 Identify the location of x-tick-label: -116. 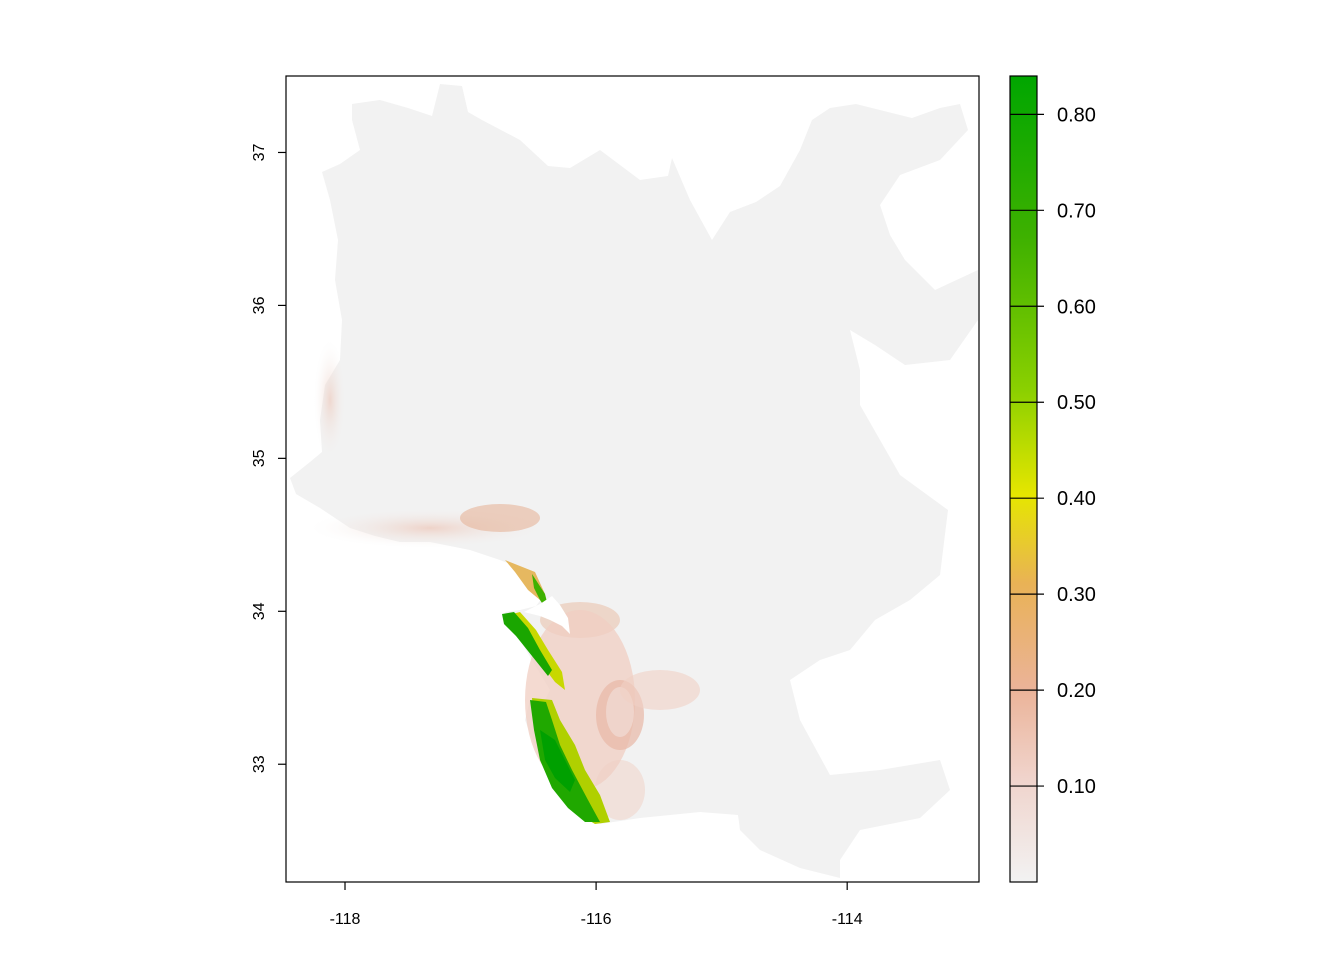
(596, 919).